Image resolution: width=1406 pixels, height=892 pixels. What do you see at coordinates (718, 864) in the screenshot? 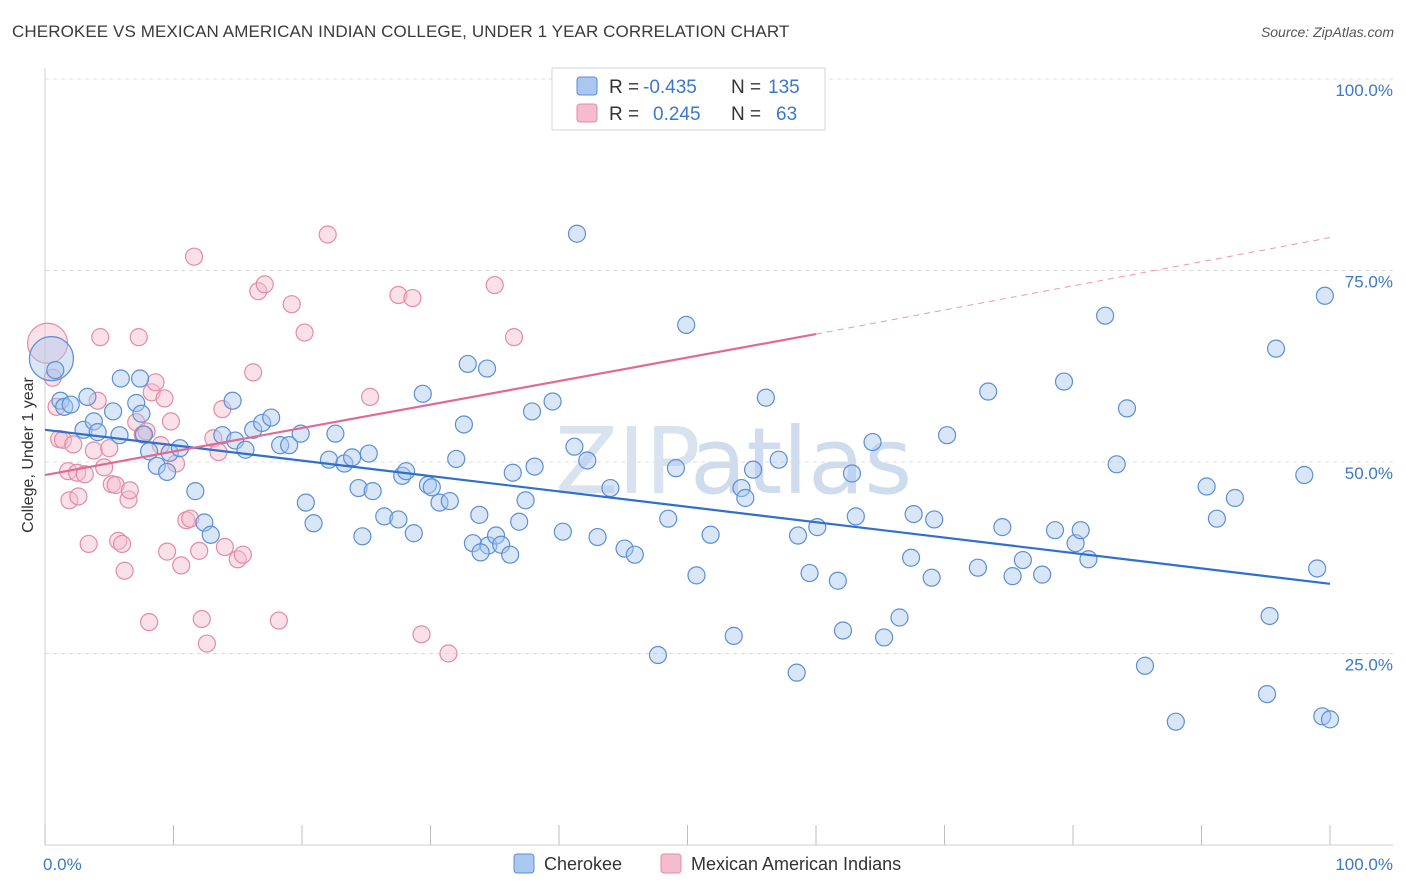
I see `x-tick-labels: 0.0% 100.0%` at bounding box center [718, 864].